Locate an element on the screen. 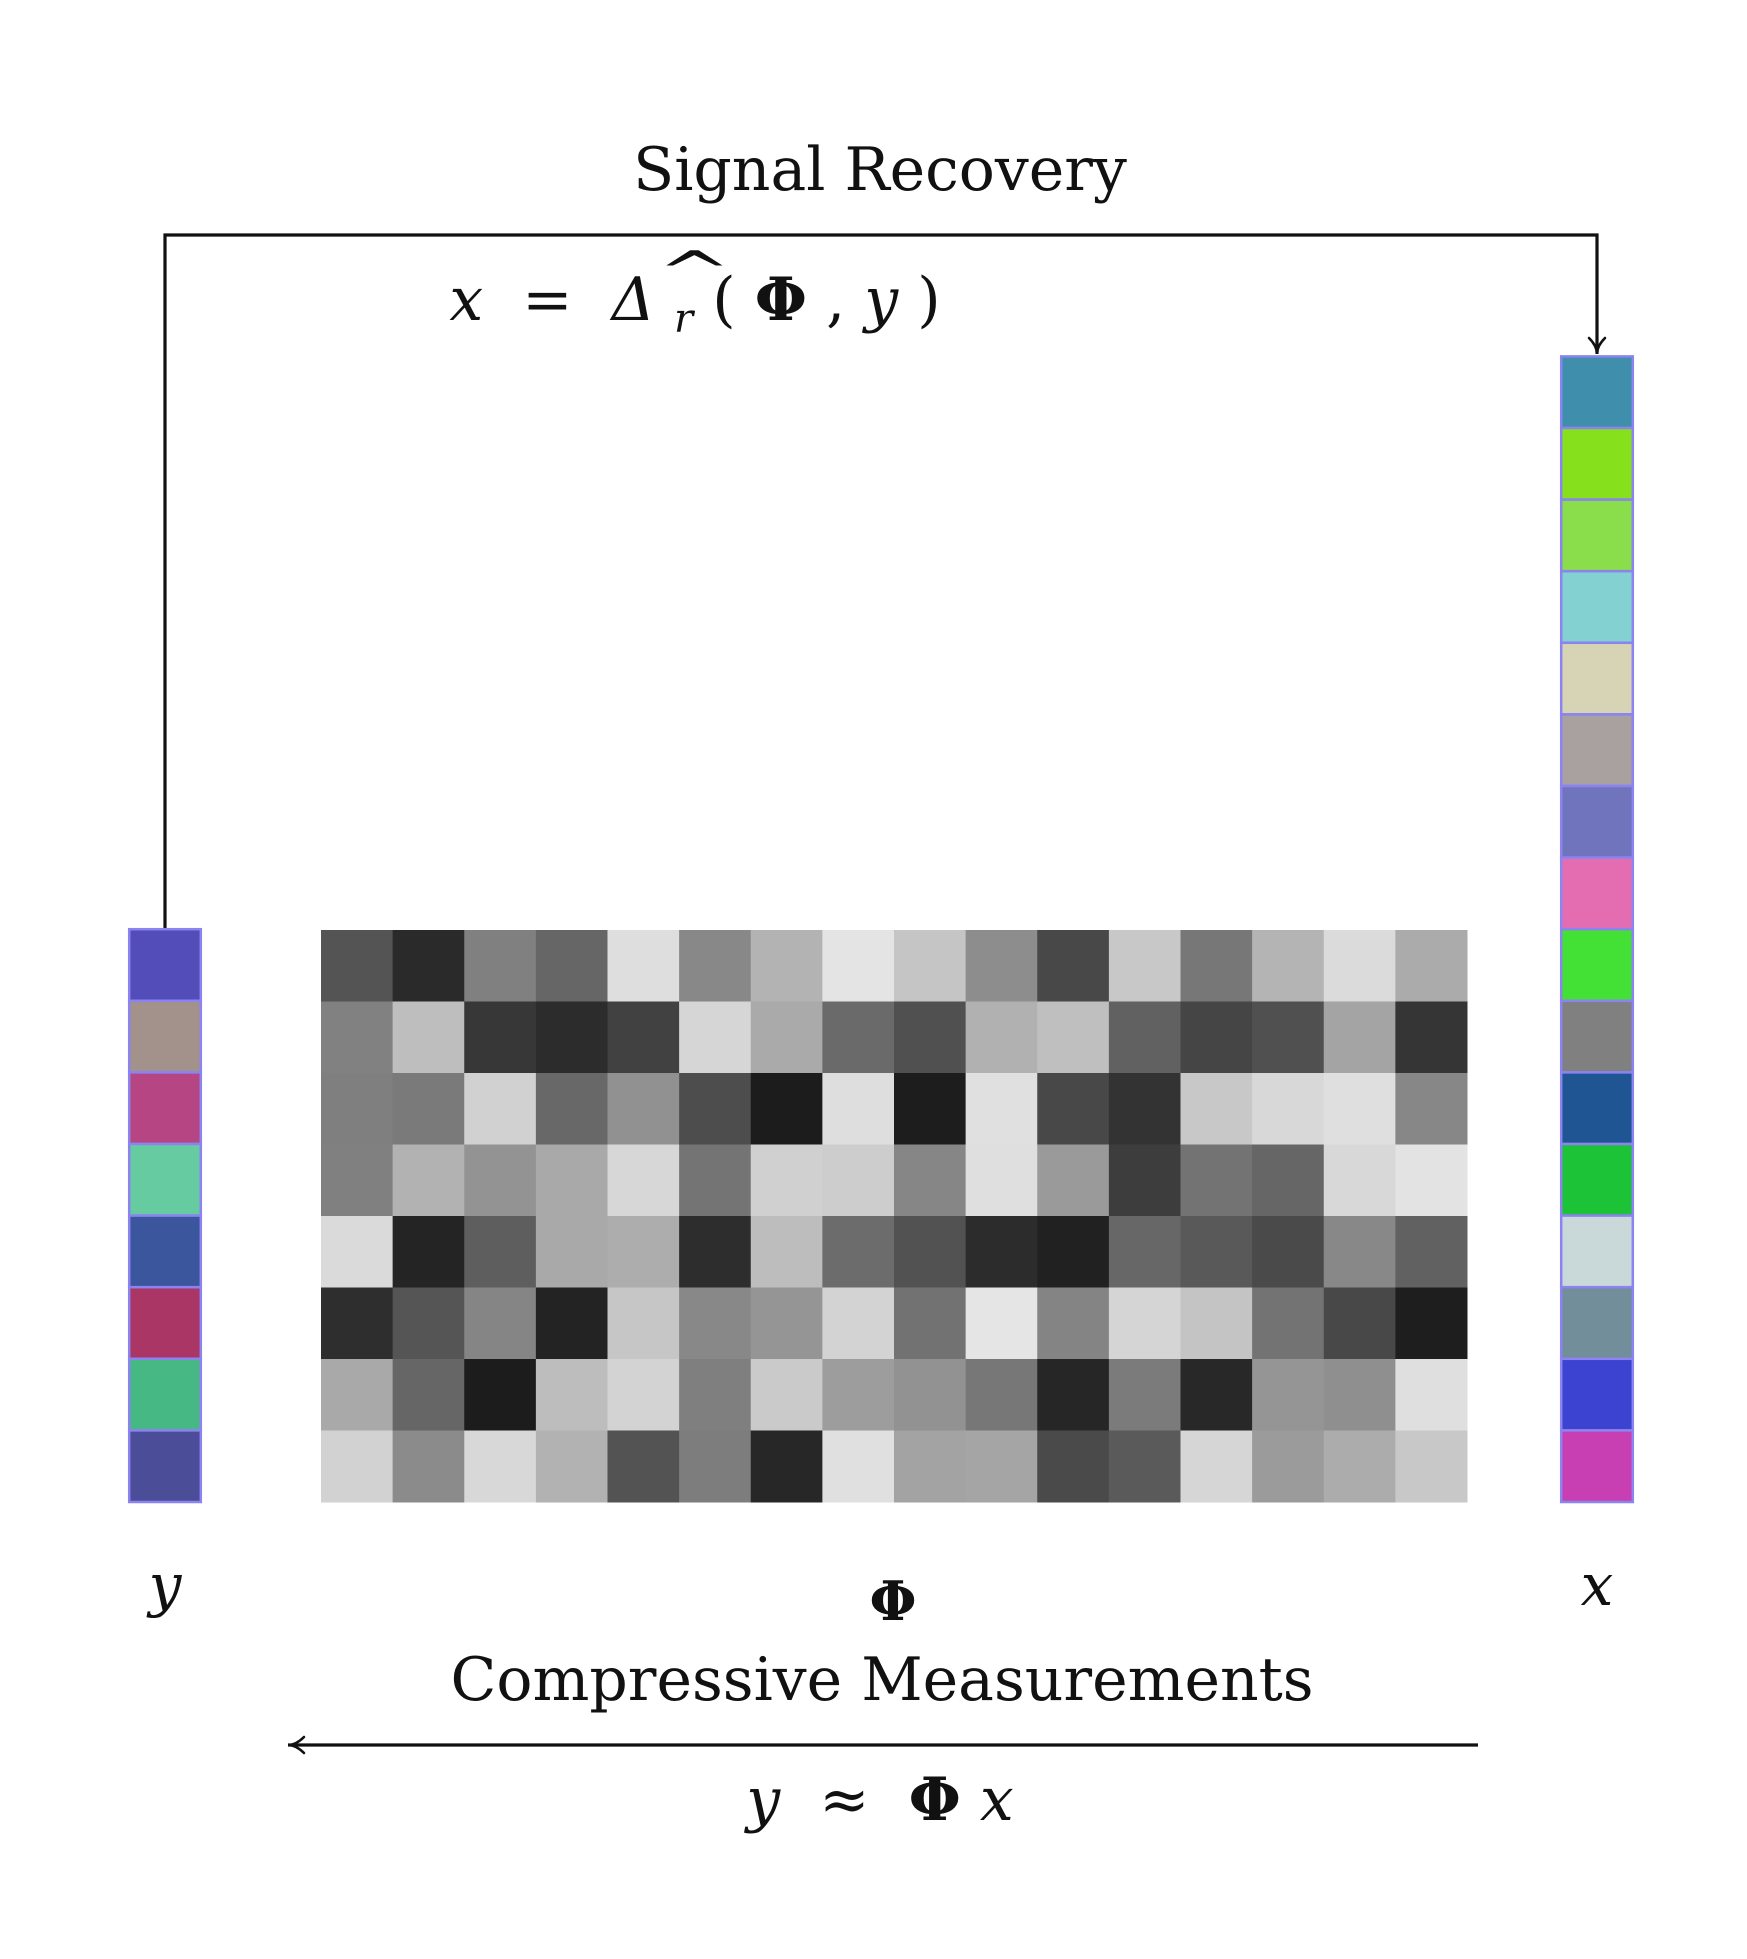 The width and height of the screenshot is (1747, 1959). args-comma: , is located at coordinates (845, 300).